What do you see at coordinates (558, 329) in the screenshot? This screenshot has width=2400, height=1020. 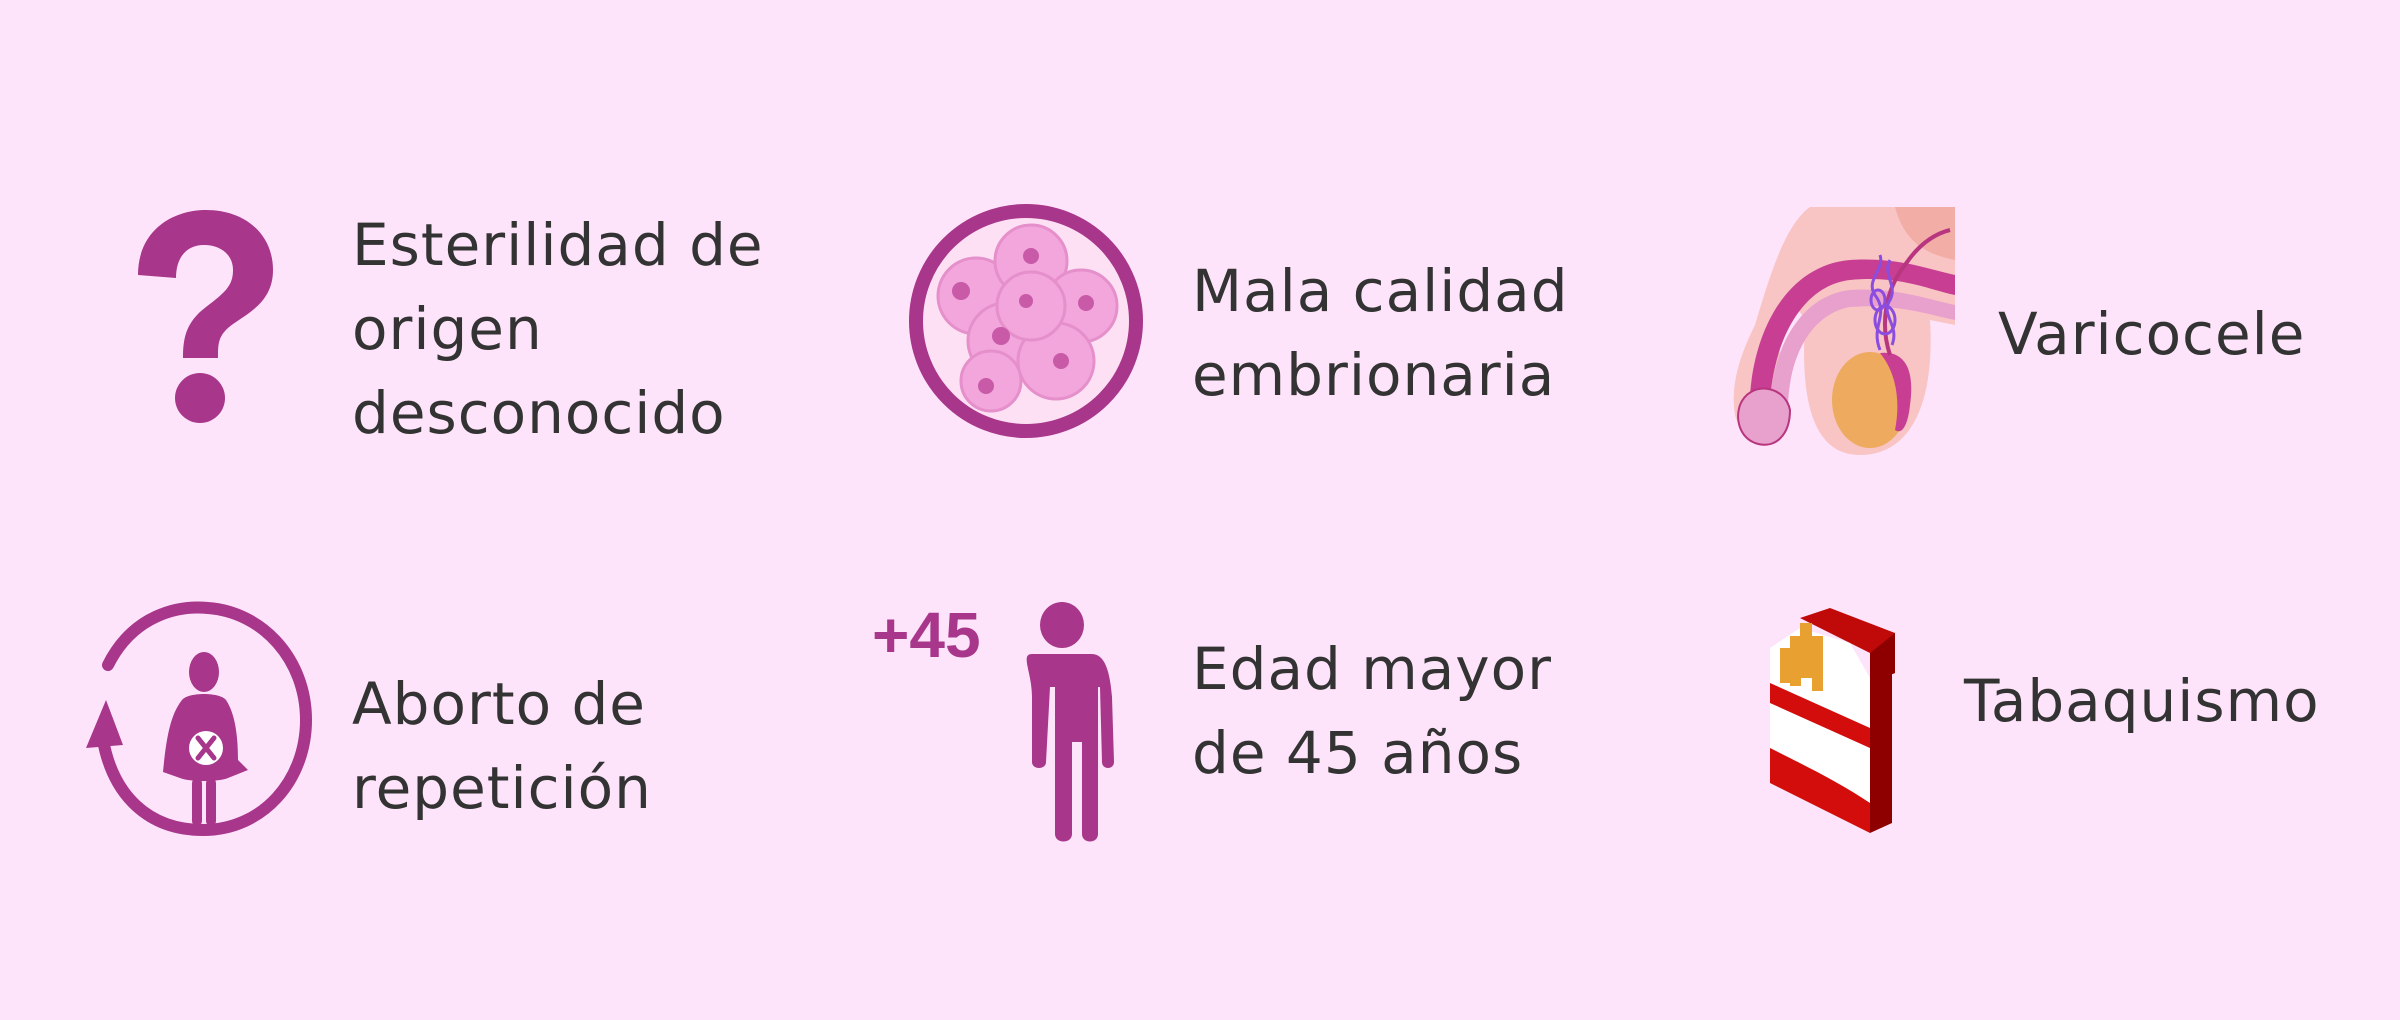 I see `item-label-unexplained-infertility: Esterilidad de origen desconocido` at bounding box center [558, 329].